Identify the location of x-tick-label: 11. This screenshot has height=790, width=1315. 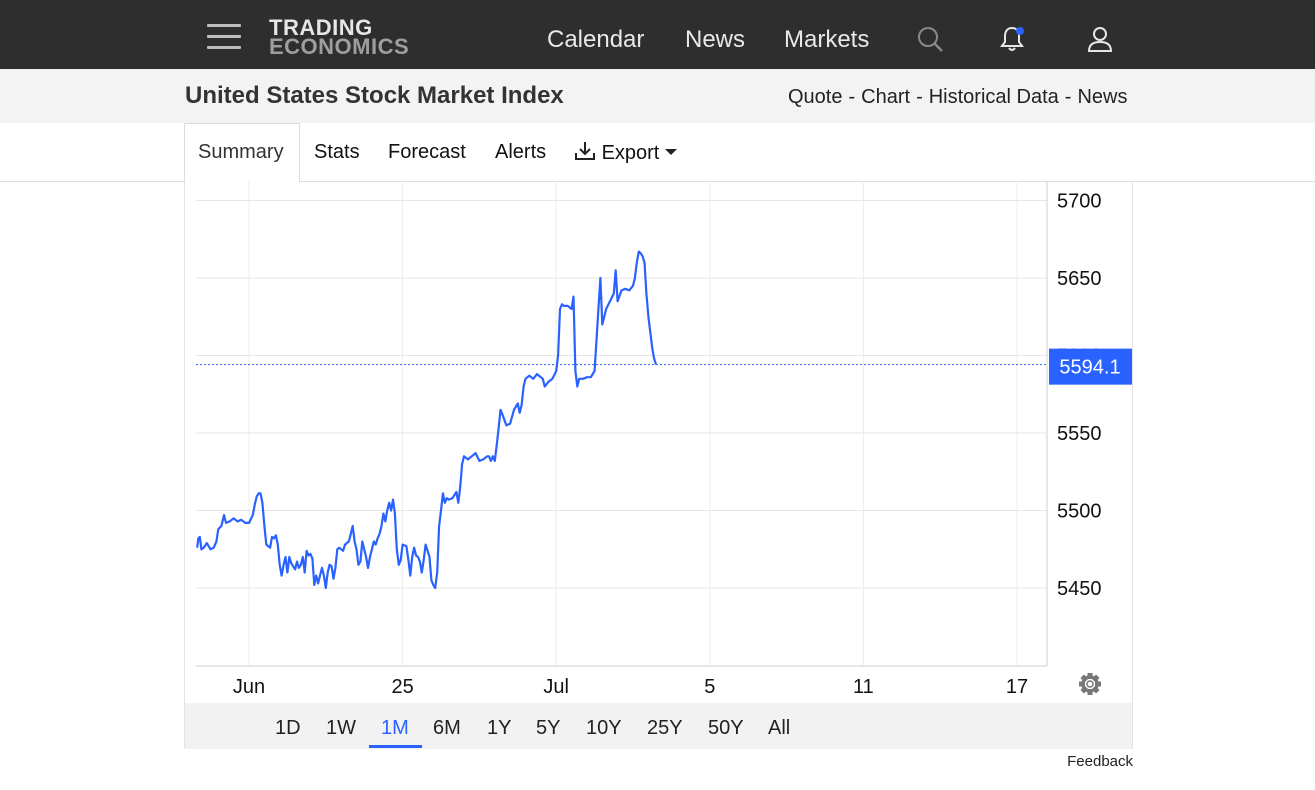
(863, 687).